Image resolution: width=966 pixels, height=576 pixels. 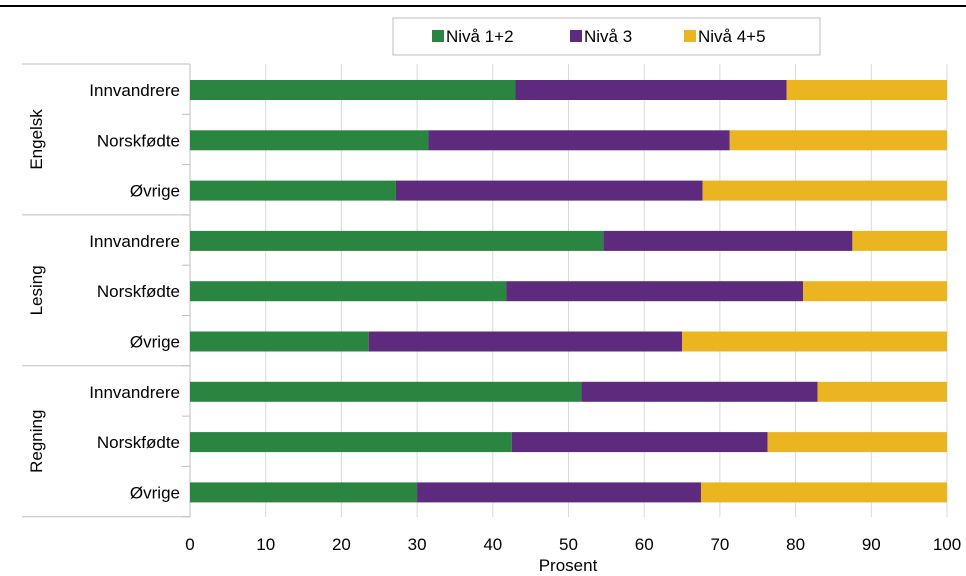 I want to click on bar-segment-lesing-øvrige-3, so click(x=814, y=341).